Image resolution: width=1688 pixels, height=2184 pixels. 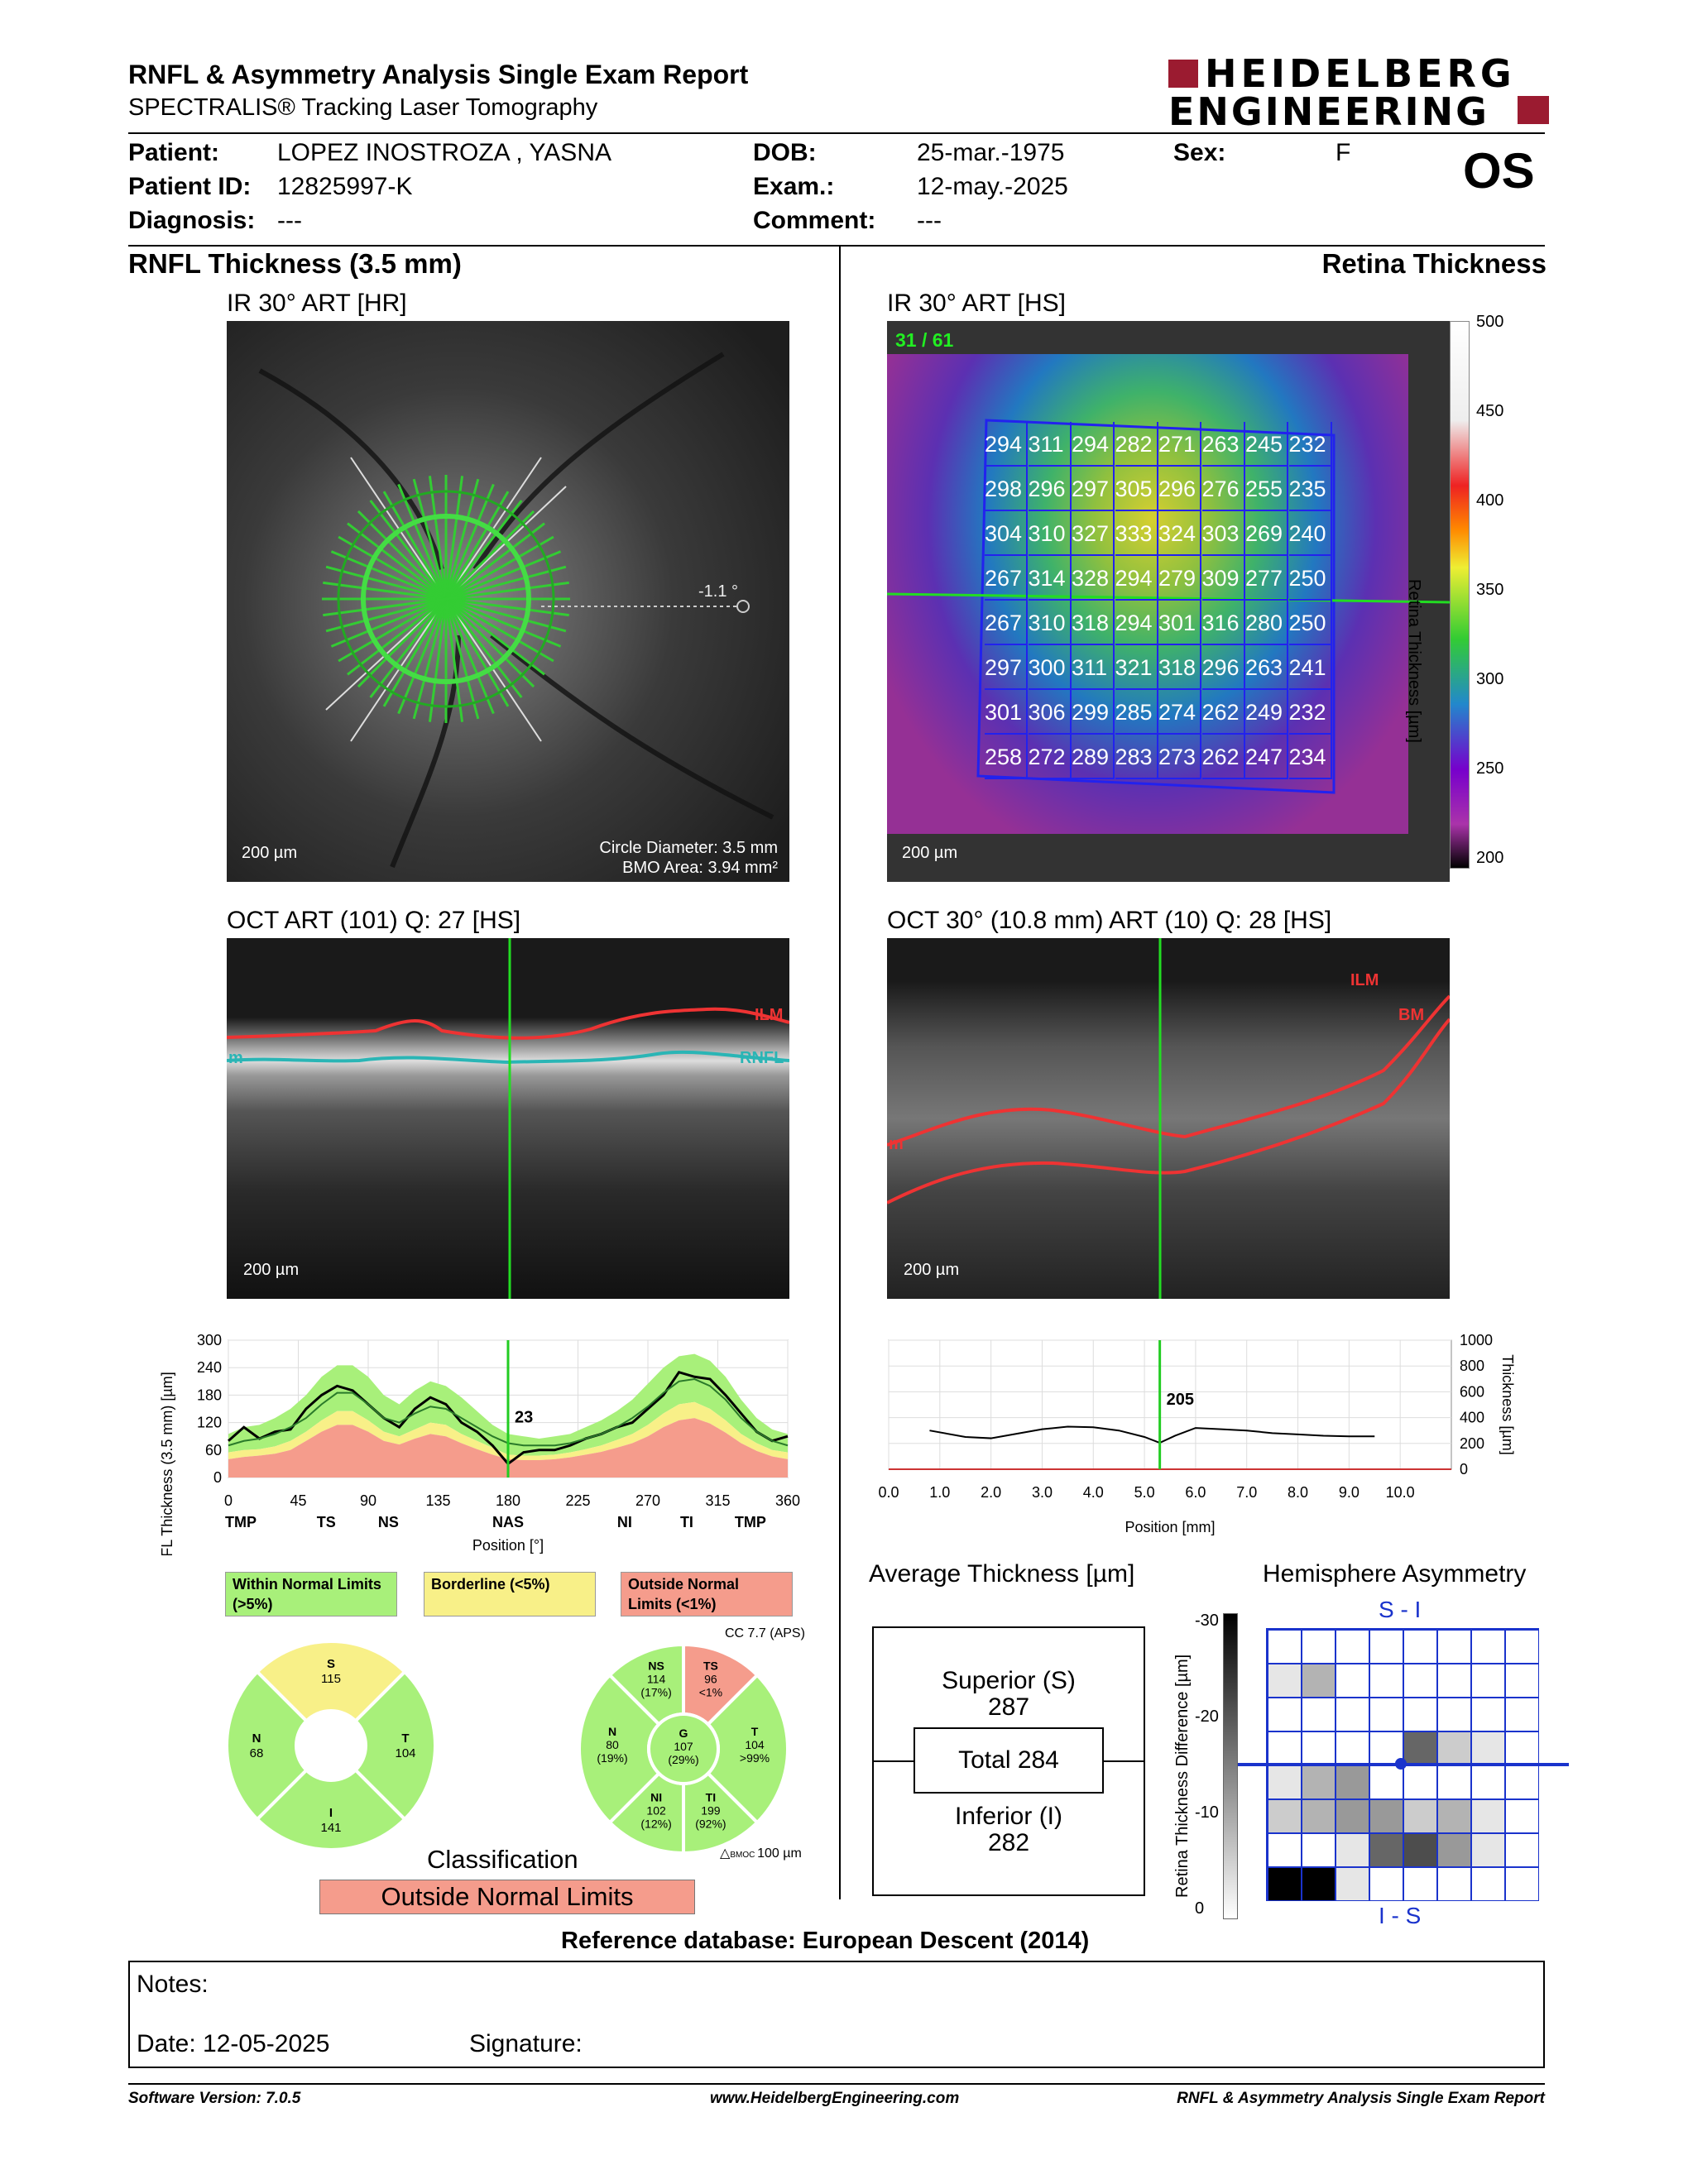 I want to click on asymmetry-bottom-label: I - S, so click(x=1400, y=1915).